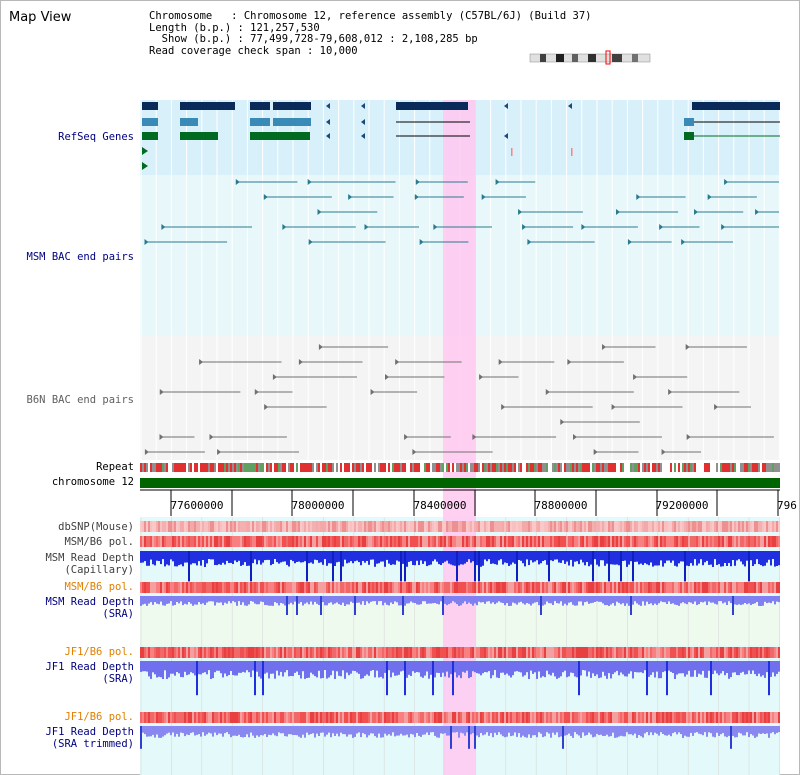 This screenshot has width=800, height=775. What do you see at coordinates (99, 652) in the screenshot?
I see `track-label-jf1-b6-pol-1: JF1/B6 pol.` at bounding box center [99, 652].